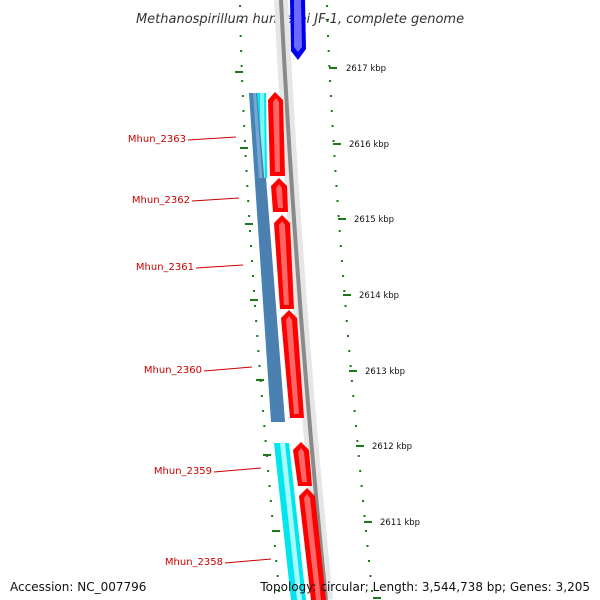  What do you see at coordinates (173, 370) in the screenshot?
I see `gene-label: Mhun_2360` at bounding box center [173, 370].